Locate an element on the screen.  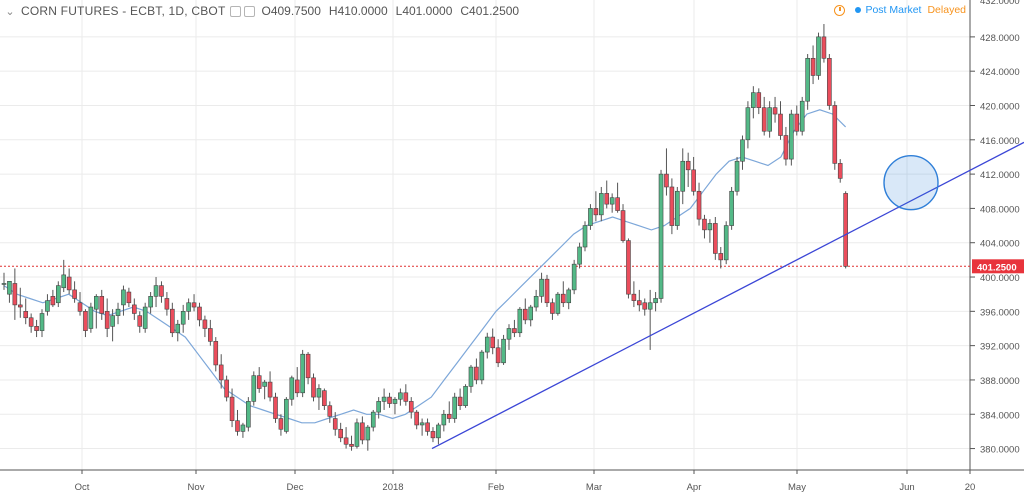
settings-square-icon is located at coordinates (236, 11).